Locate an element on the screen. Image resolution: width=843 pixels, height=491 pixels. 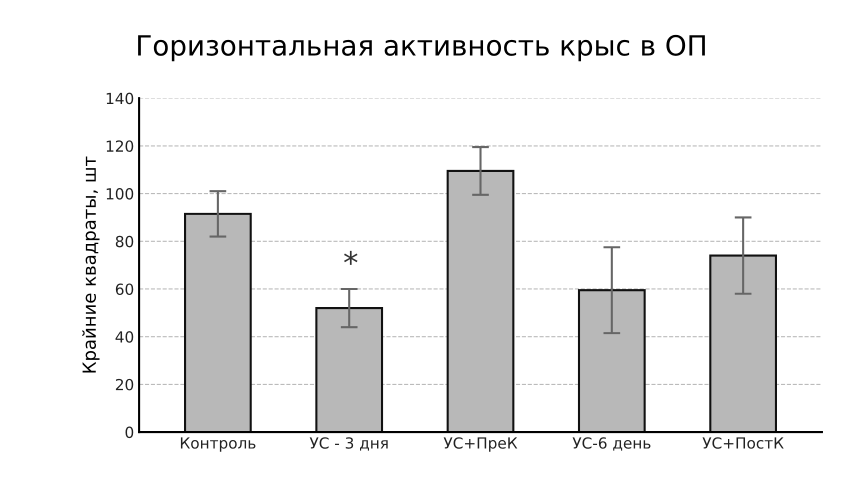
y-tick-label: 0 is located at coordinates (130, 432).